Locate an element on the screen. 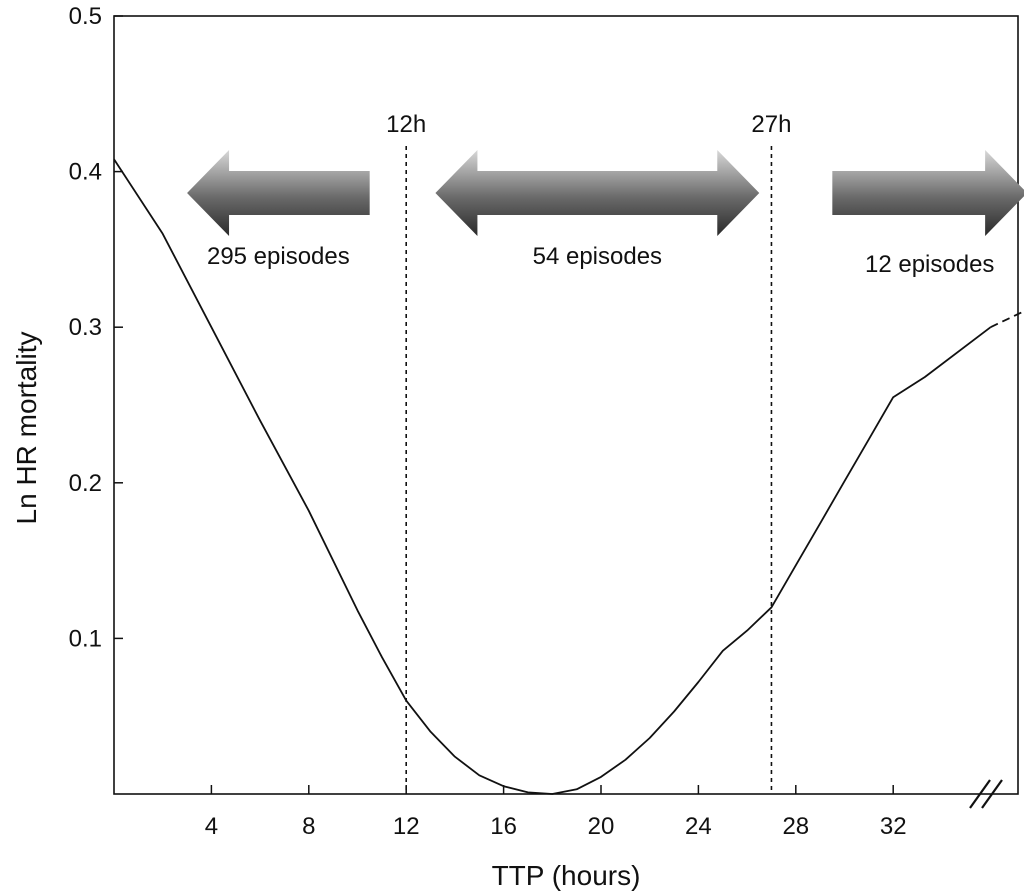 This screenshot has width=1024, height=895. reference-line-label: 12h is located at coordinates (406, 124).